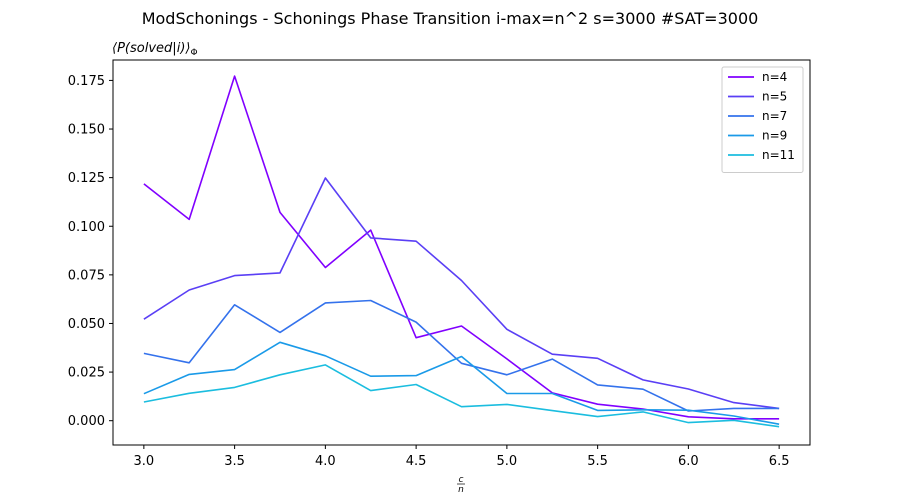 This screenshot has height=500, width=900. I want to click on svg-text: c, so click(461, 480).